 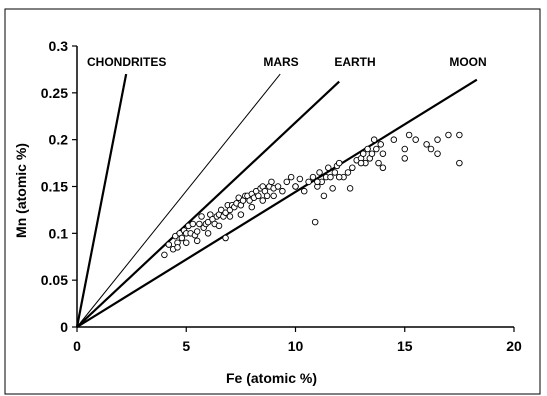 What do you see at coordinates (405, 346) in the screenshot?
I see `x-tick-label: 15` at bounding box center [405, 346].